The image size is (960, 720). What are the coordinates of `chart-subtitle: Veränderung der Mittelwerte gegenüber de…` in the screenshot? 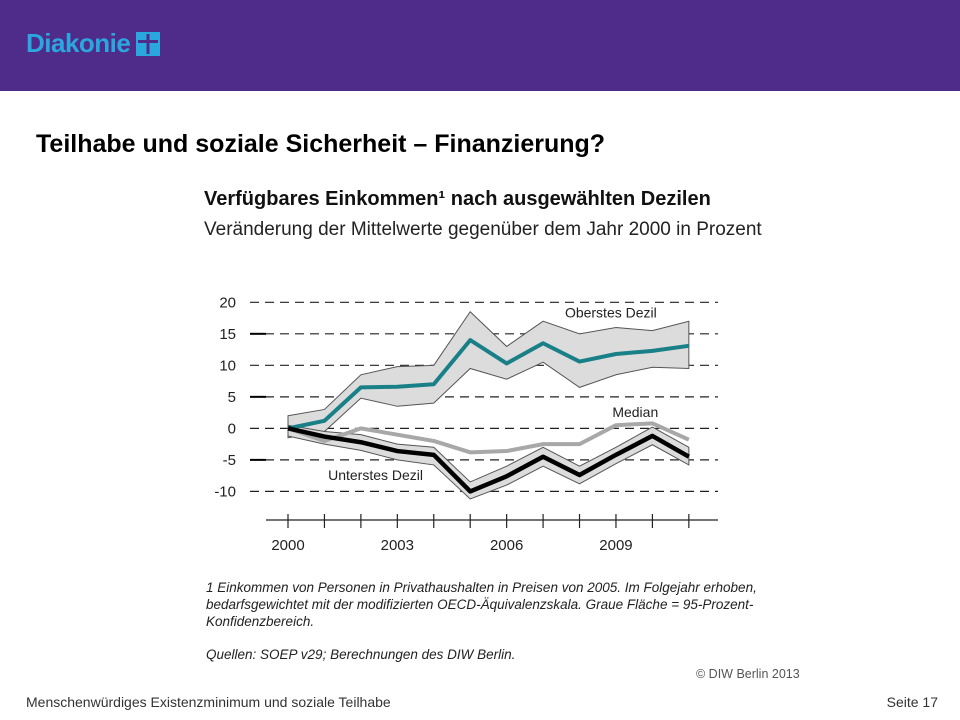 It's located at (483, 229).